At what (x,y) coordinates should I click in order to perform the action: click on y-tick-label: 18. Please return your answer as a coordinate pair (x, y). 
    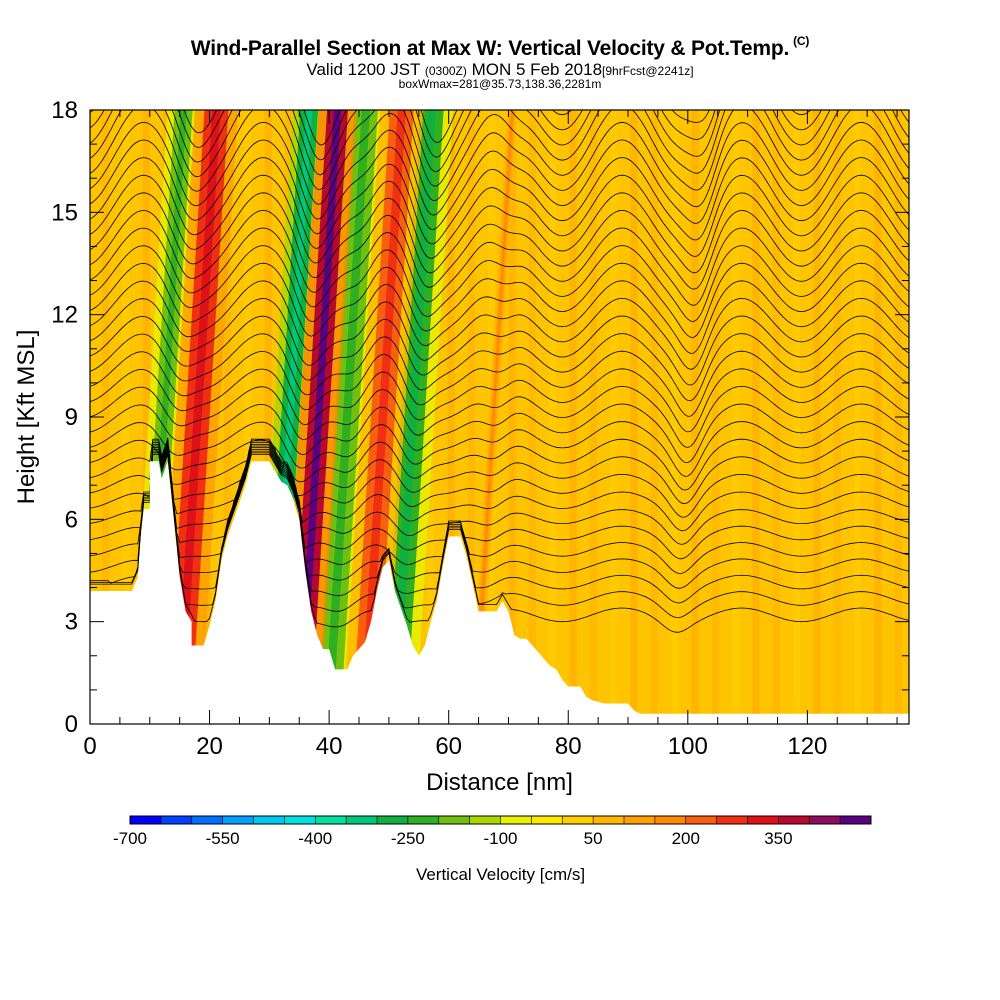
    Looking at the image, I should click on (64, 110).